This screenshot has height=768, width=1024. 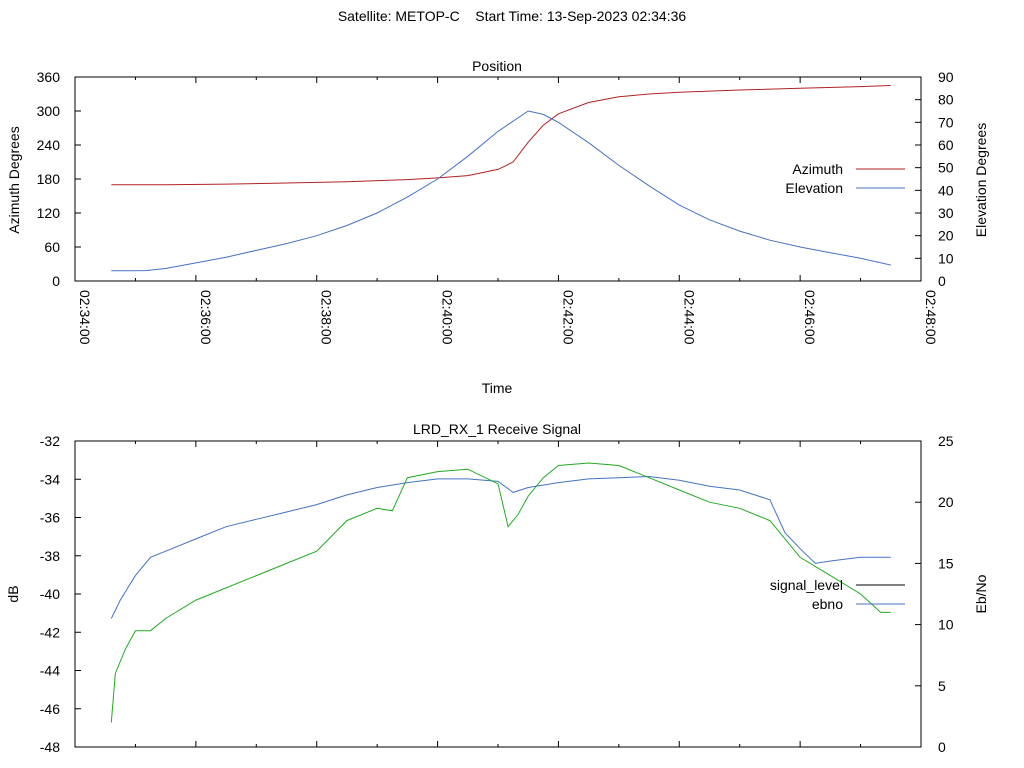 What do you see at coordinates (448, 317) in the screenshot?
I see `x-tick-label: 02:40:00` at bounding box center [448, 317].